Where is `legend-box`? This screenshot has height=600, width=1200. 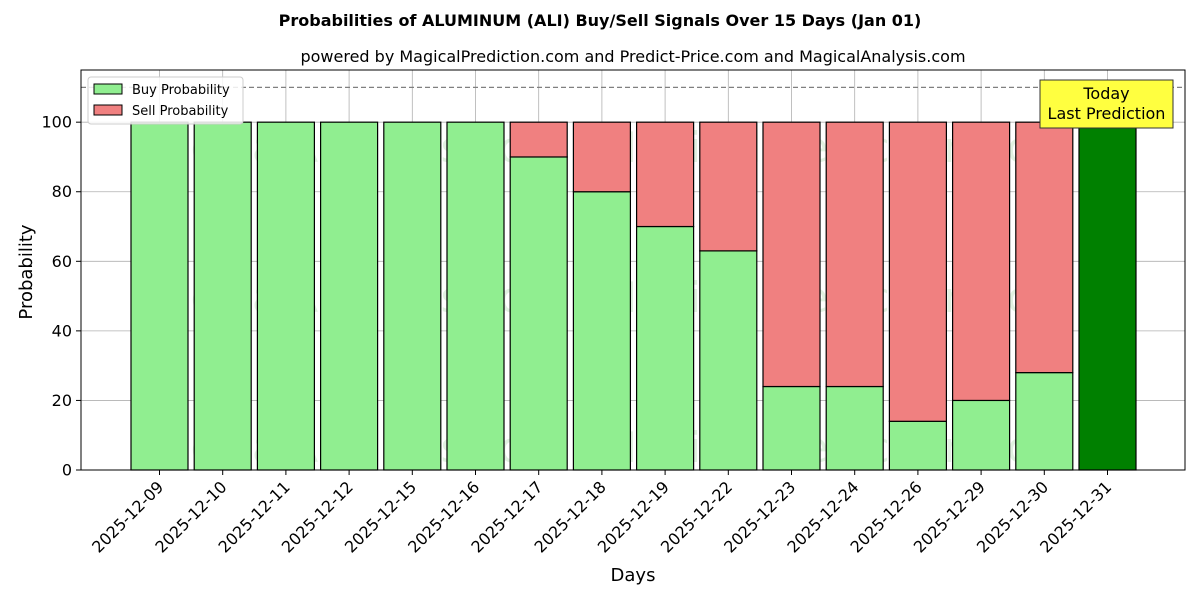
legend-box is located at coordinates (165, 100).